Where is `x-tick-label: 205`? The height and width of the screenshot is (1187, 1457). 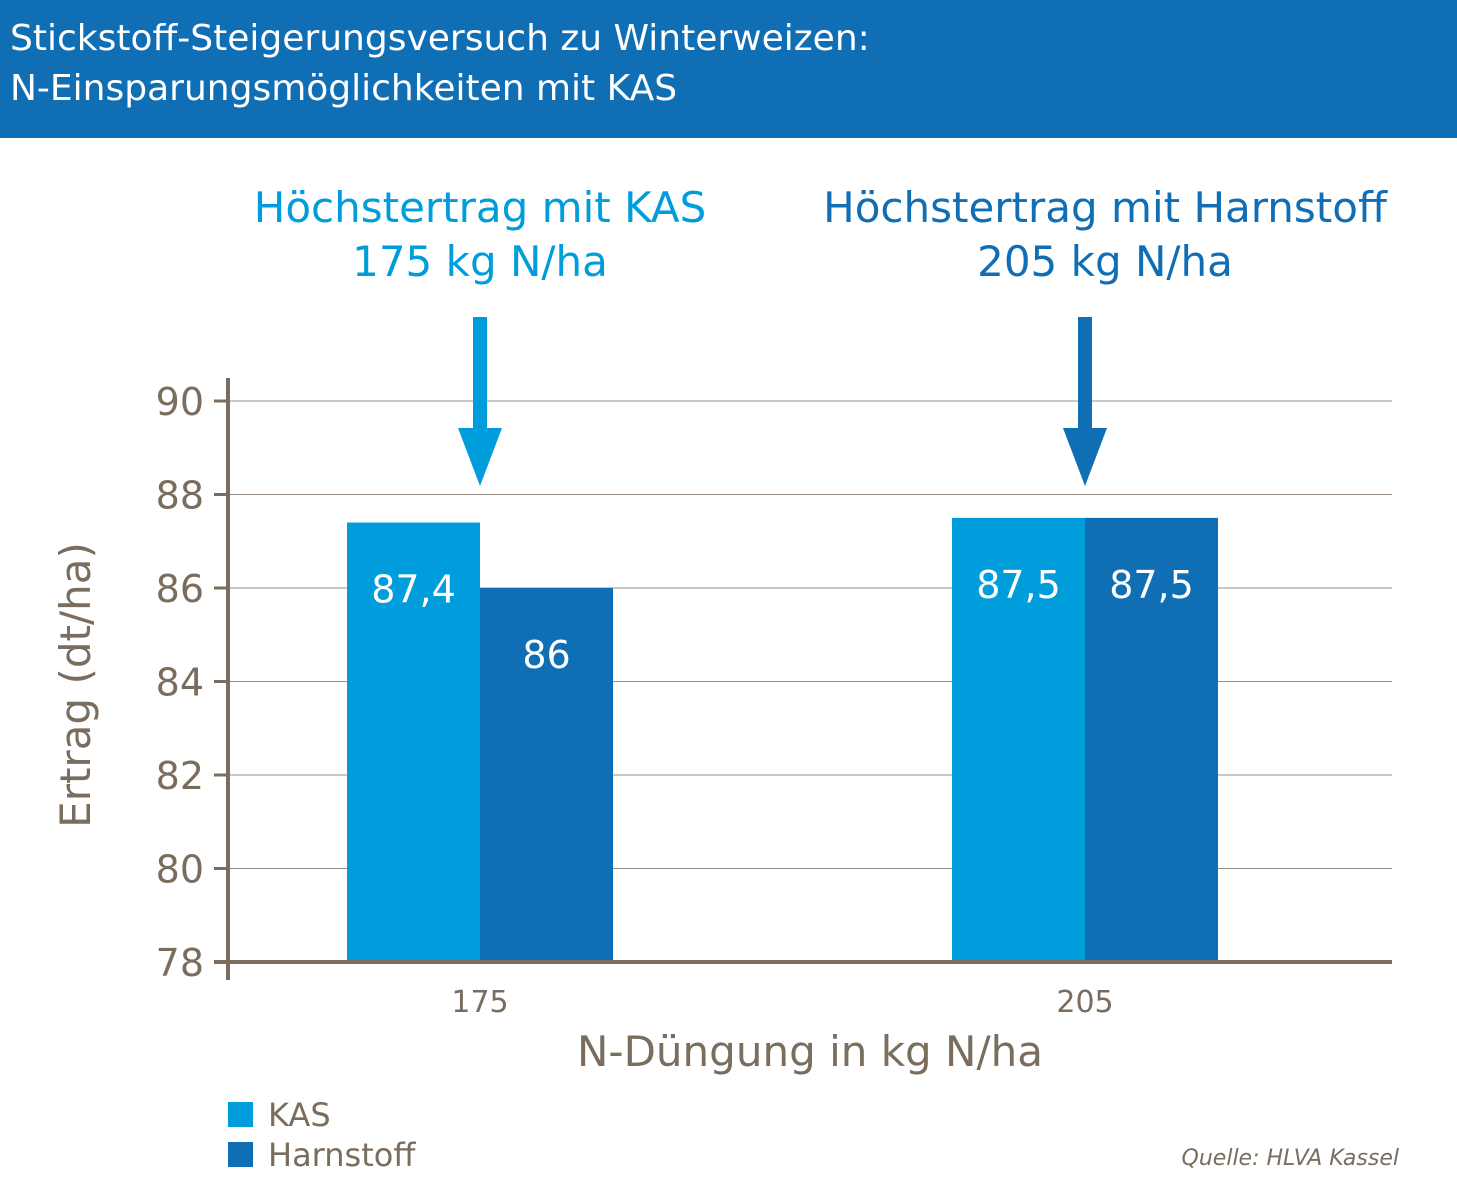 x-tick-label: 205 is located at coordinates (1084, 1002).